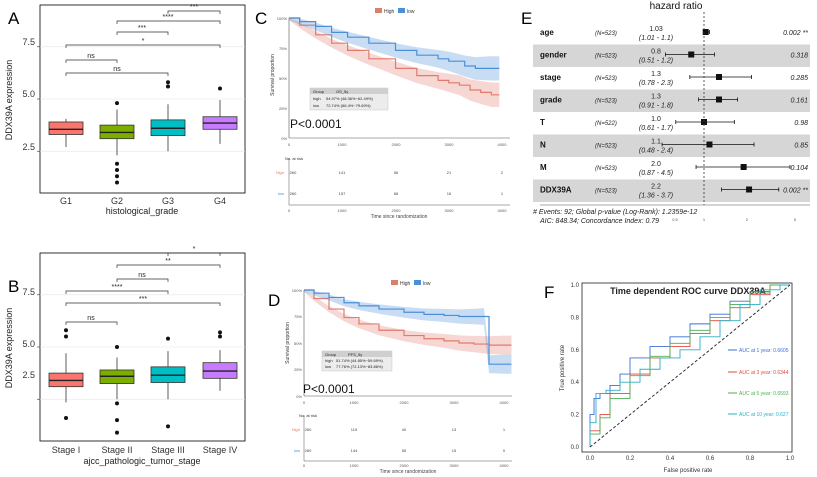 Image resolution: width=817 pixels, height=477 pixels. I want to click on panel-e-axis-tick-2: 2, so click(747, 219).